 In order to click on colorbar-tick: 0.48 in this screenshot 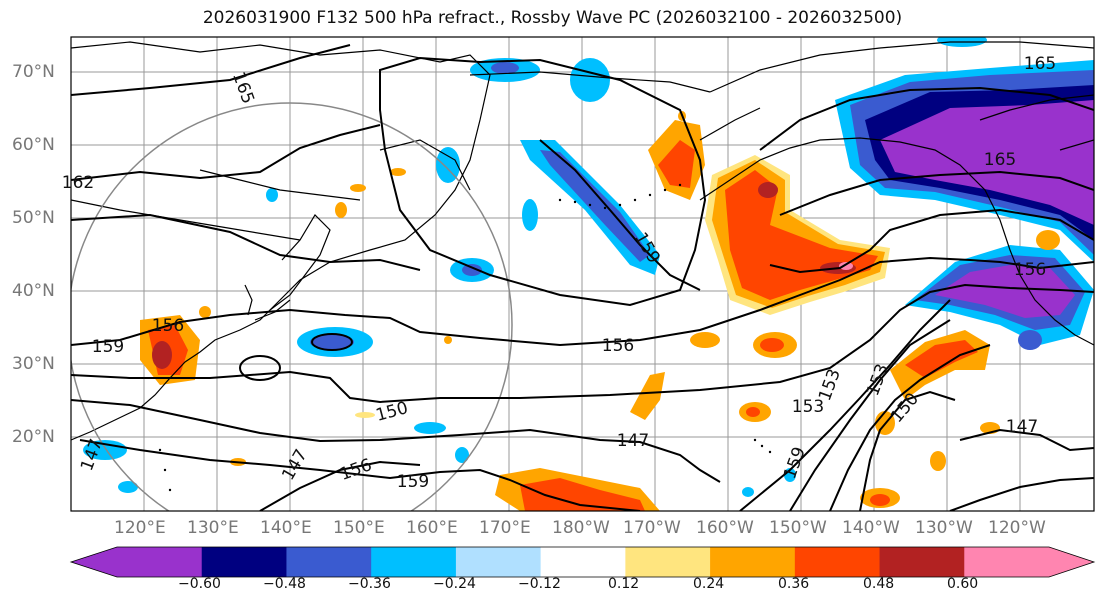, I will do `click(879, 584)`.